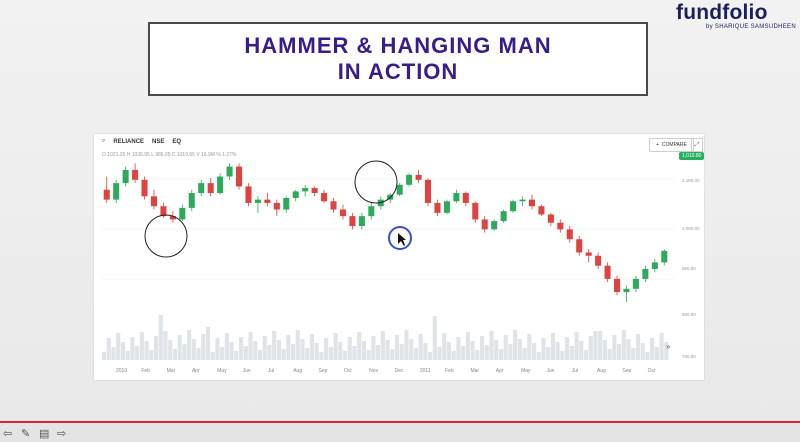  I want to click on exchange-label-eq: EQ, so click(177, 141).